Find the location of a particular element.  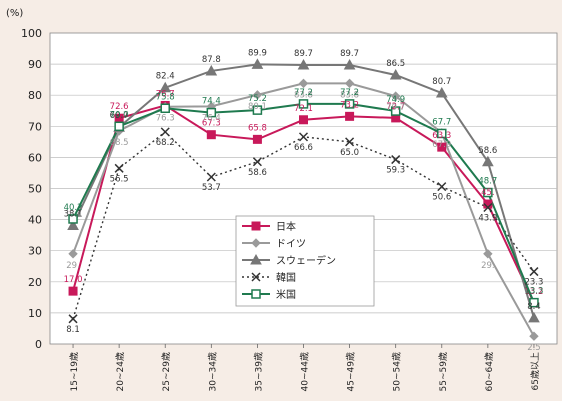

data-label: 68.2 is located at coordinates (165, 143).